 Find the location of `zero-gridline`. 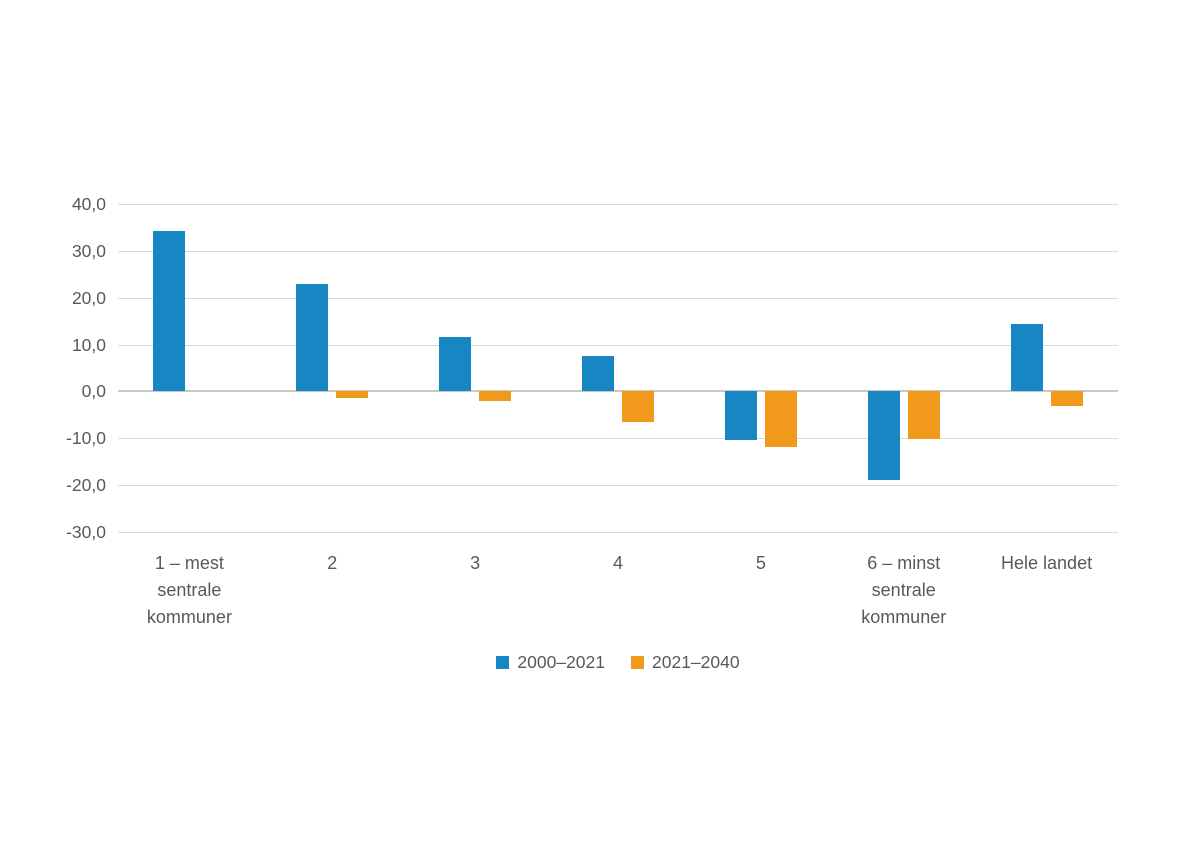

zero-gridline is located at coordinates (618, 391).